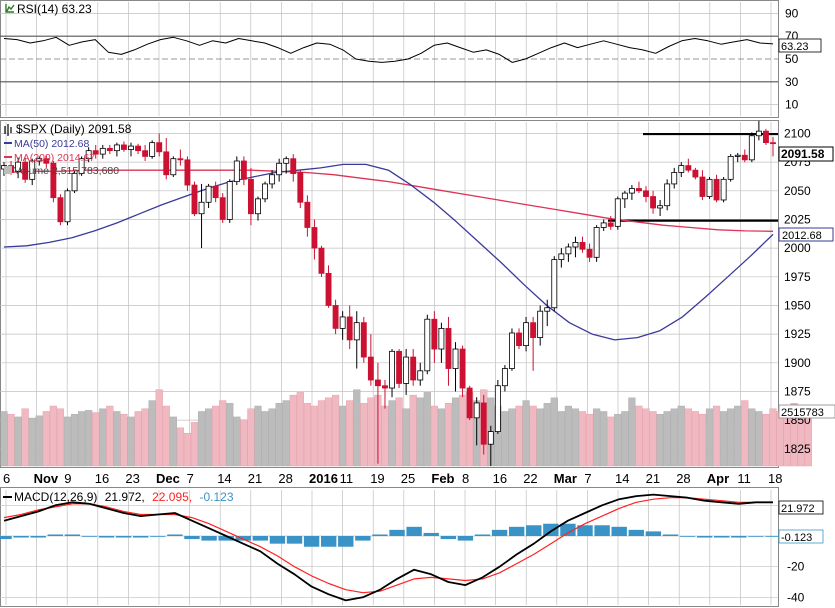 Image resolution: width=835 pixels, height=608 pixels. I want to click on ma200-series, so click(388, 200).